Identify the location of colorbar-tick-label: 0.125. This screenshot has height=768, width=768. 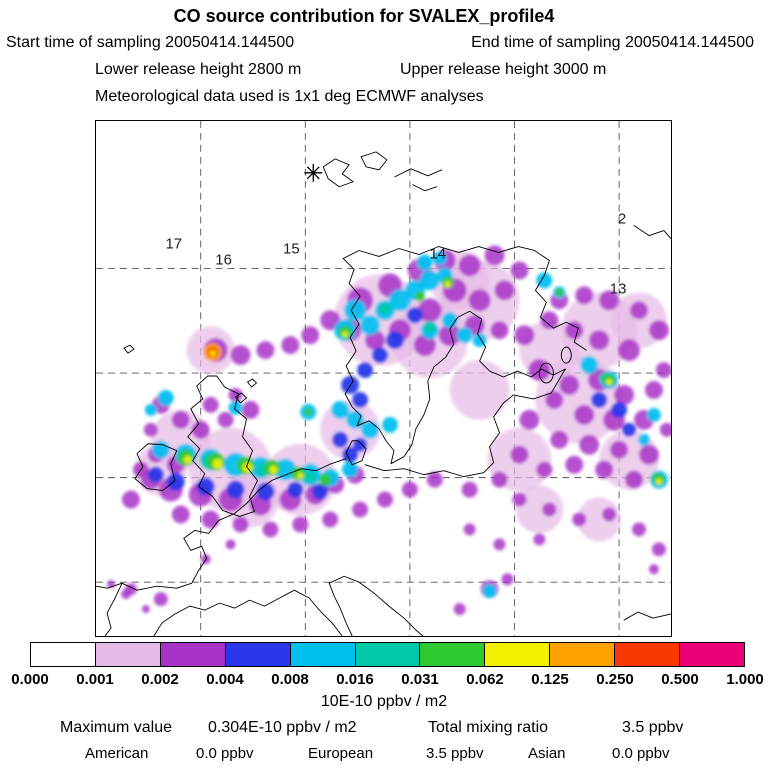
(550, 679).